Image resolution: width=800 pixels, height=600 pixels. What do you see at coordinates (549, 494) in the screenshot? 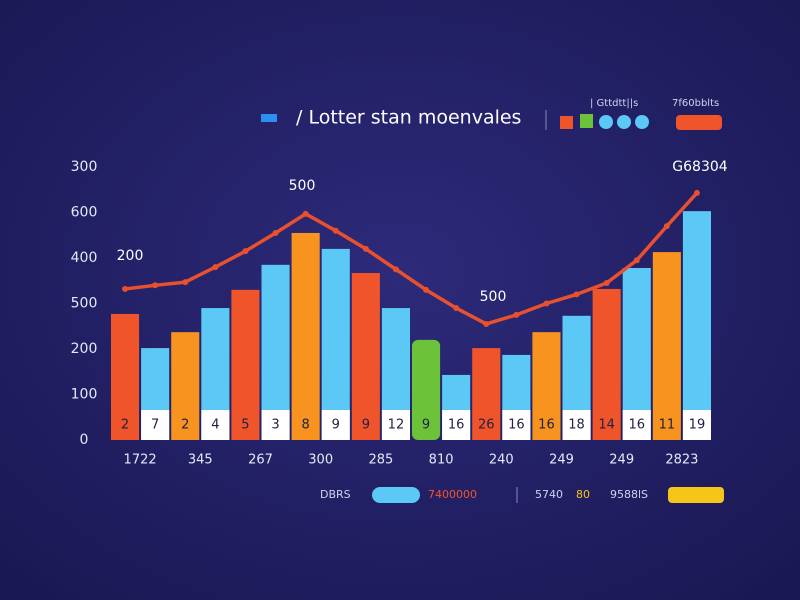
I see `footer-text: 5740` at bounding box center [549, 494].